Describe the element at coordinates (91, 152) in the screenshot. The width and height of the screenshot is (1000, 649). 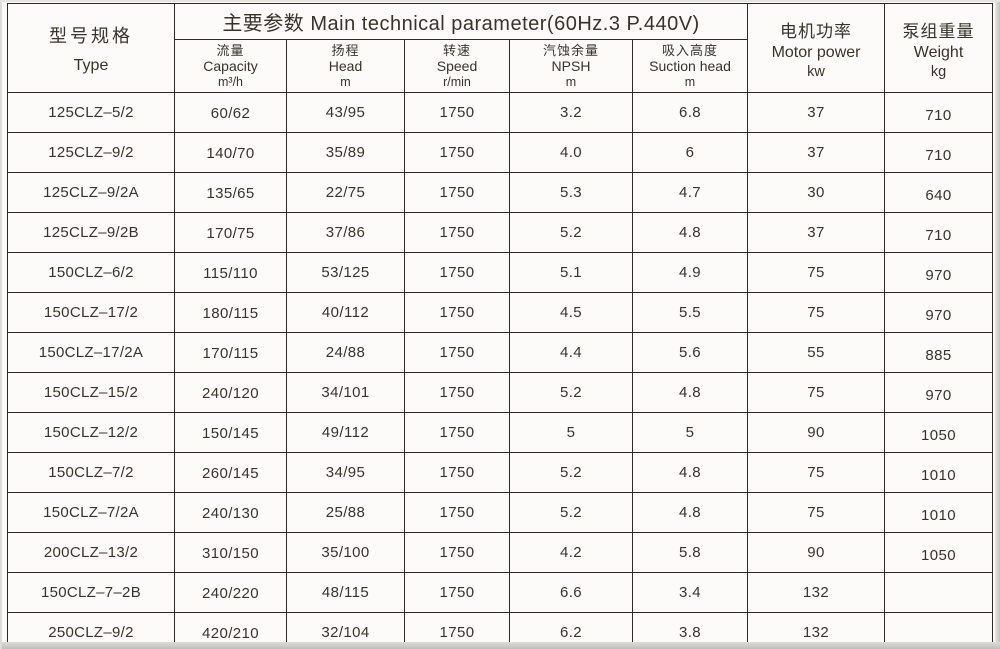
I see `cell-type: 125CLZ–9/2` at that location.